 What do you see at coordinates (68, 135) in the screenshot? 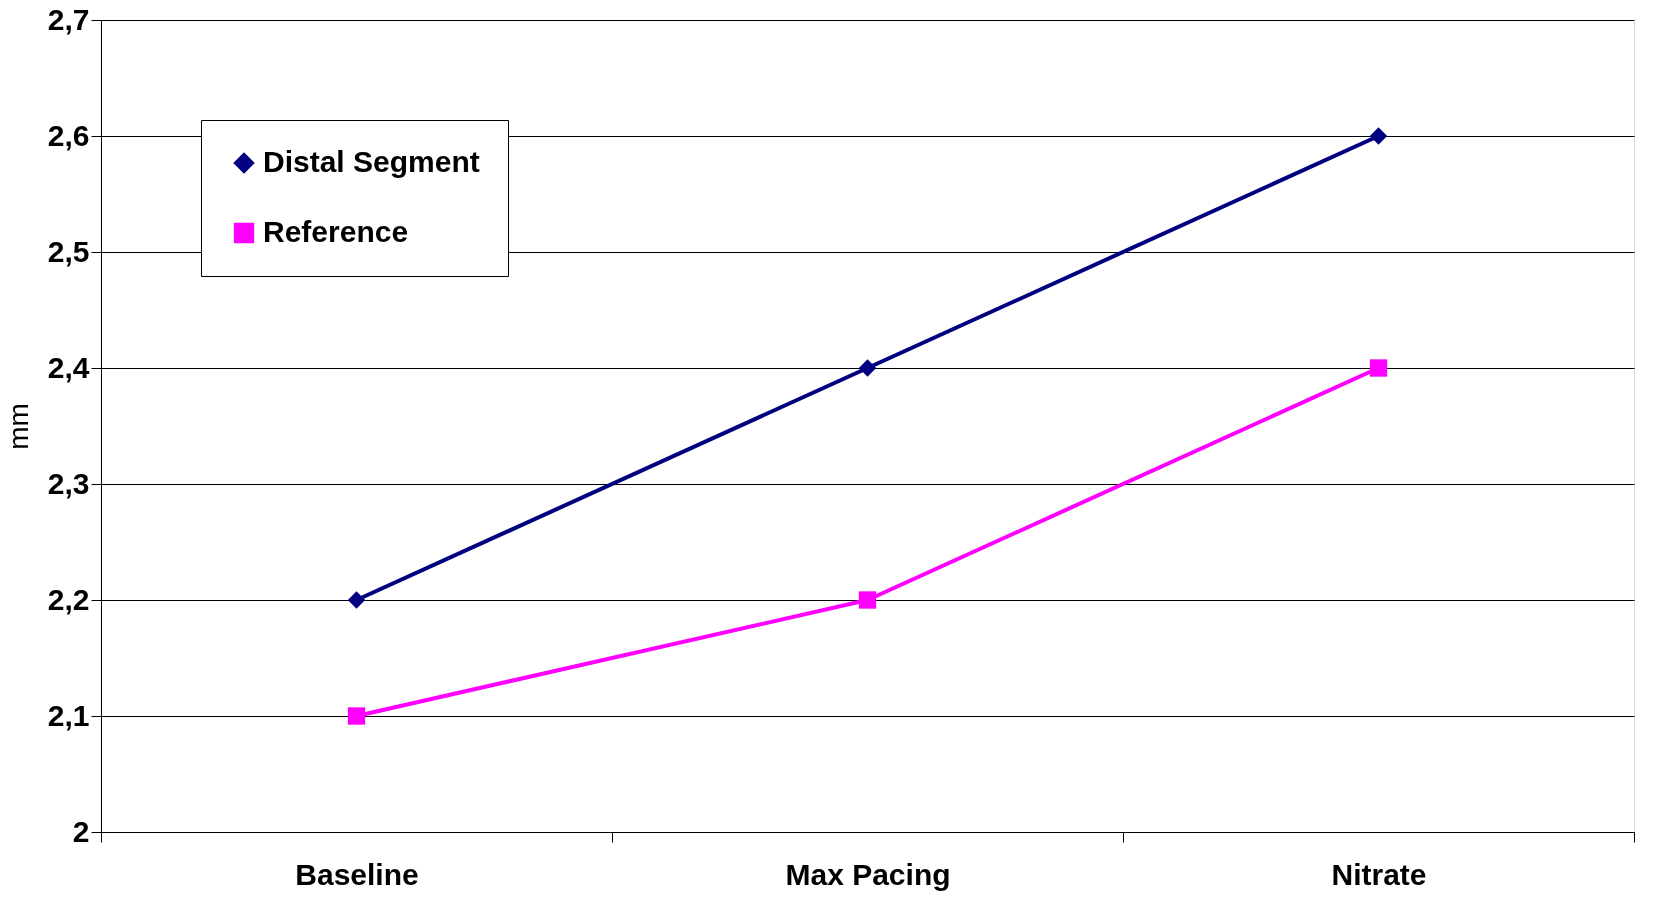
I see `y-tick-label: 2,6` at bounding box center [68, 135].